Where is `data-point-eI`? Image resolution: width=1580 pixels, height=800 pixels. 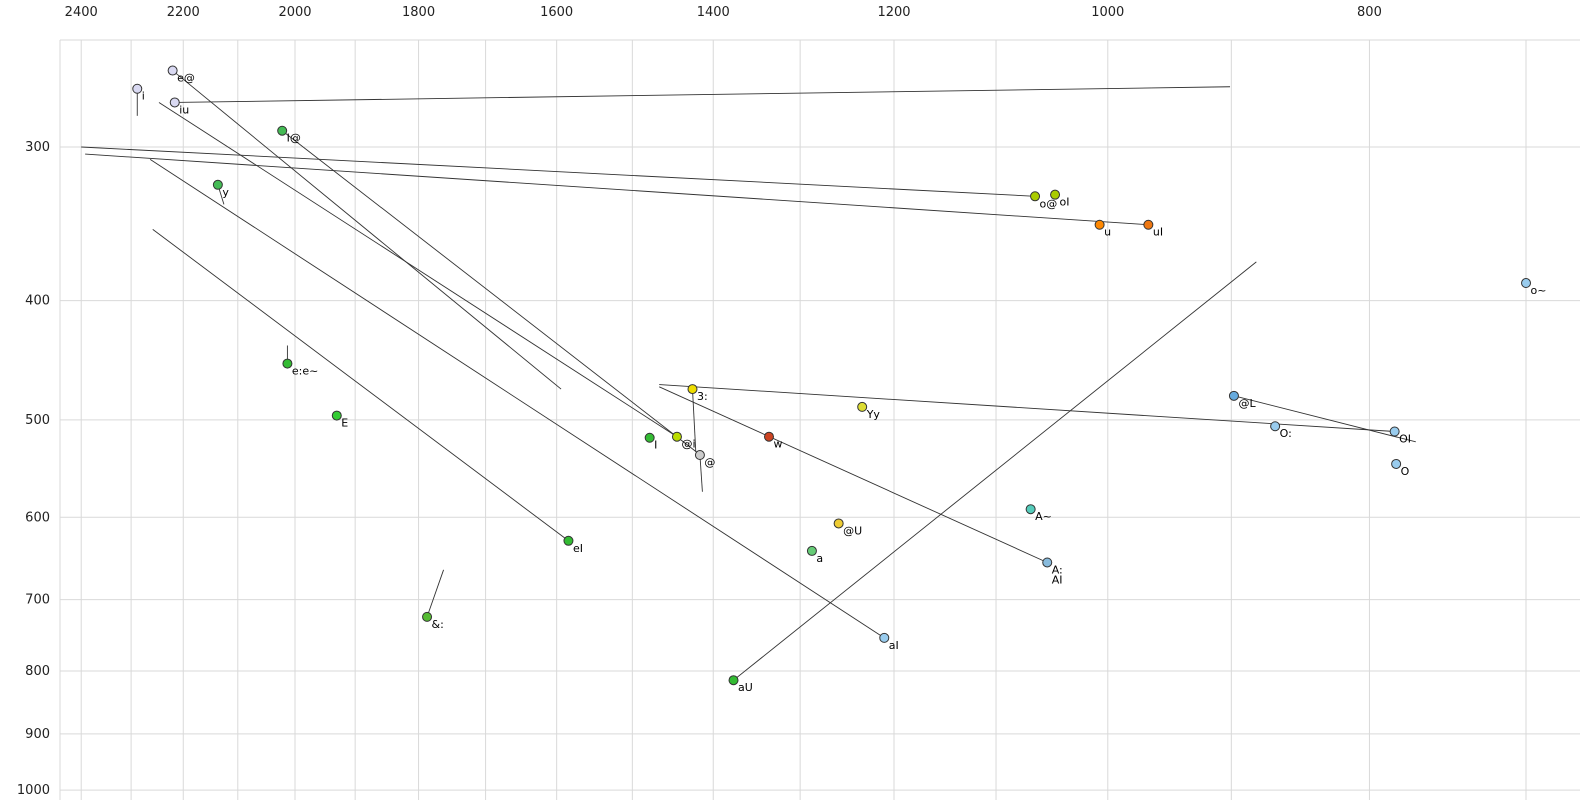
data-point-eI is located at coordinates (568, 540).